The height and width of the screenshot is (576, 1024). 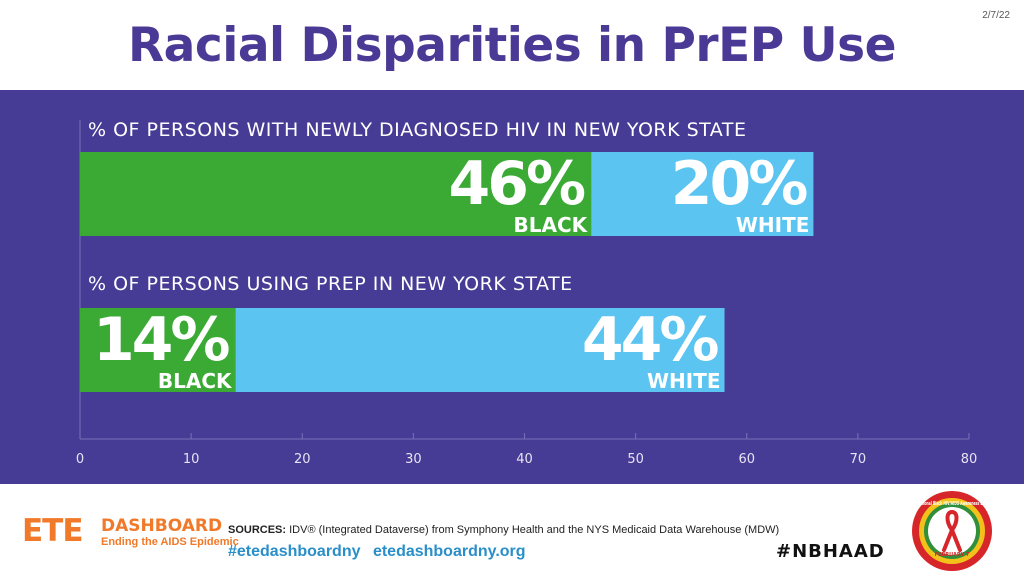 I want to click on x-tick-label: 10, so click(x=191, y=459).